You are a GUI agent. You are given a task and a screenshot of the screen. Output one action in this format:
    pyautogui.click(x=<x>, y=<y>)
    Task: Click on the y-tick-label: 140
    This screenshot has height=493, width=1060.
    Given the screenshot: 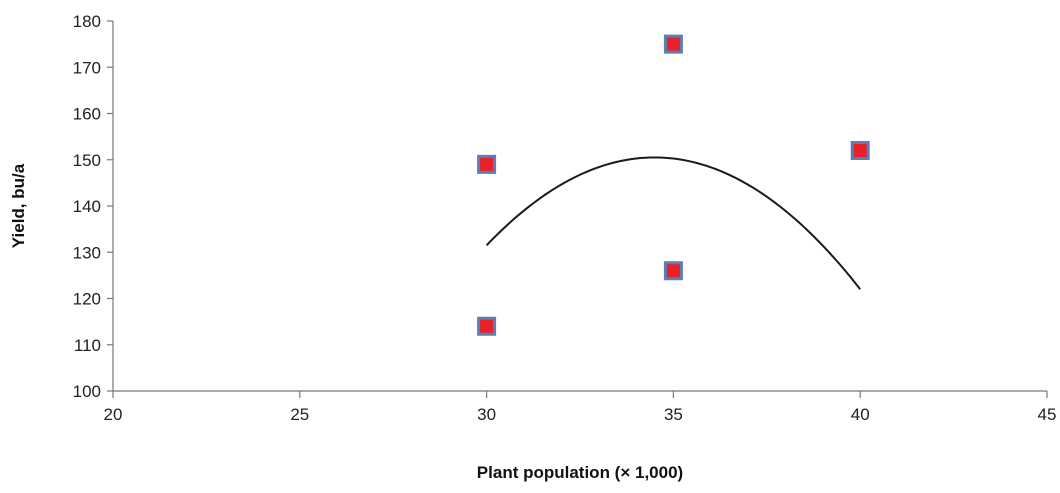 What is the action you would take?
    pyautogui.click(x=87, y=206)
    